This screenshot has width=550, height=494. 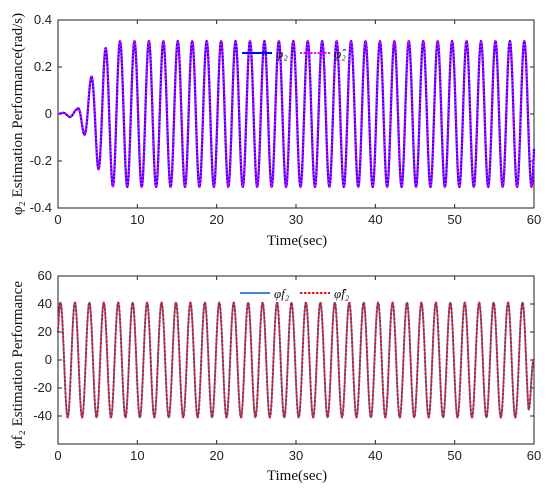 I want to click on top-legend-label-1: φ₂, so click(x=282, y=53).